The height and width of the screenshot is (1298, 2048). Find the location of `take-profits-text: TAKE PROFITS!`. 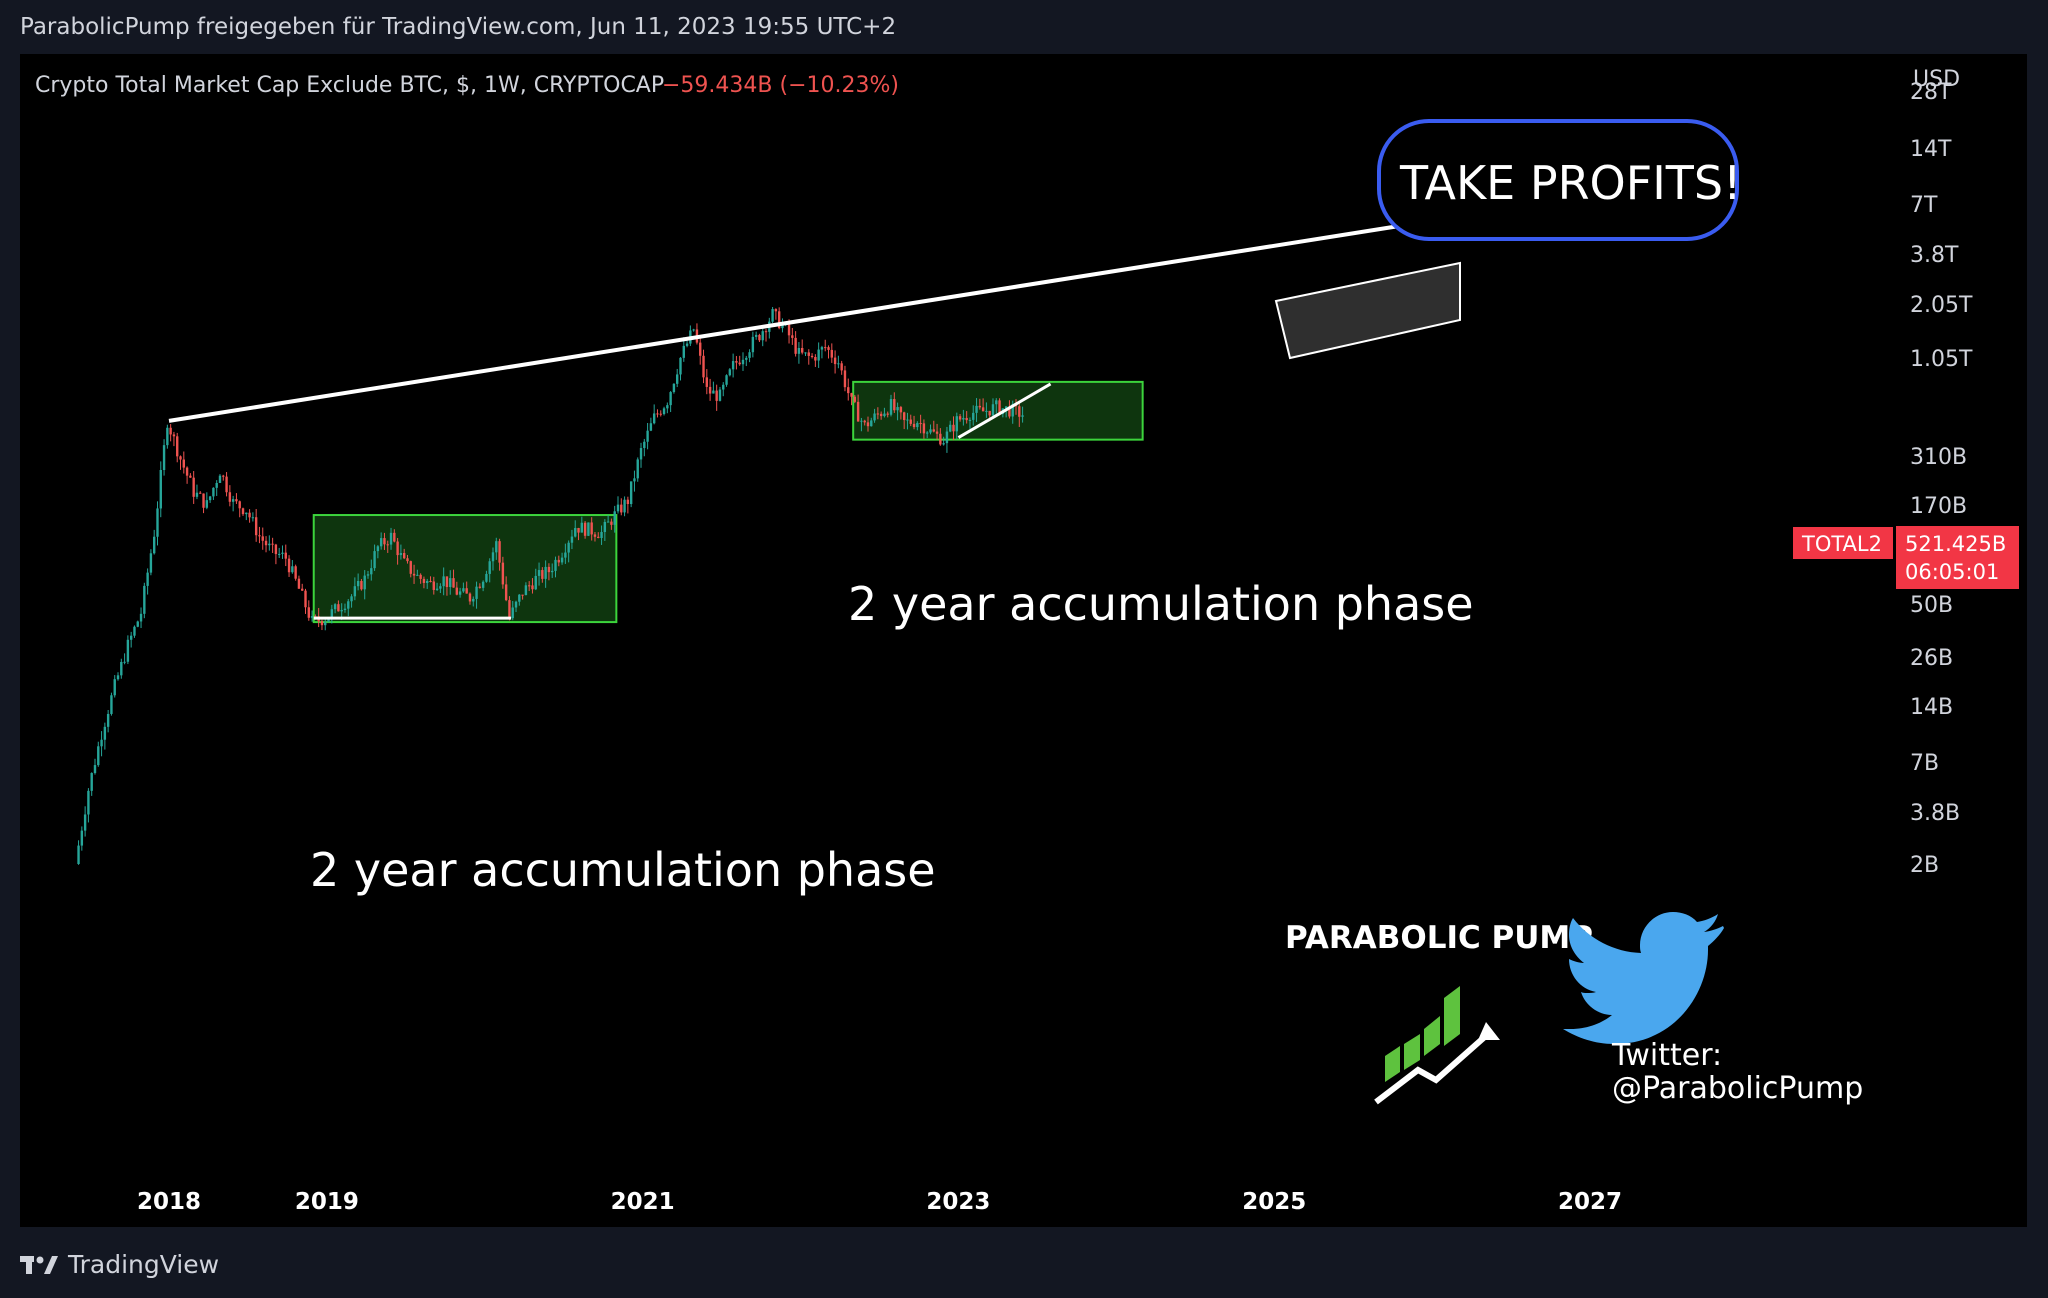

take-profits-text: TAKE PROFITS! is located at coordinates (1570, 183).